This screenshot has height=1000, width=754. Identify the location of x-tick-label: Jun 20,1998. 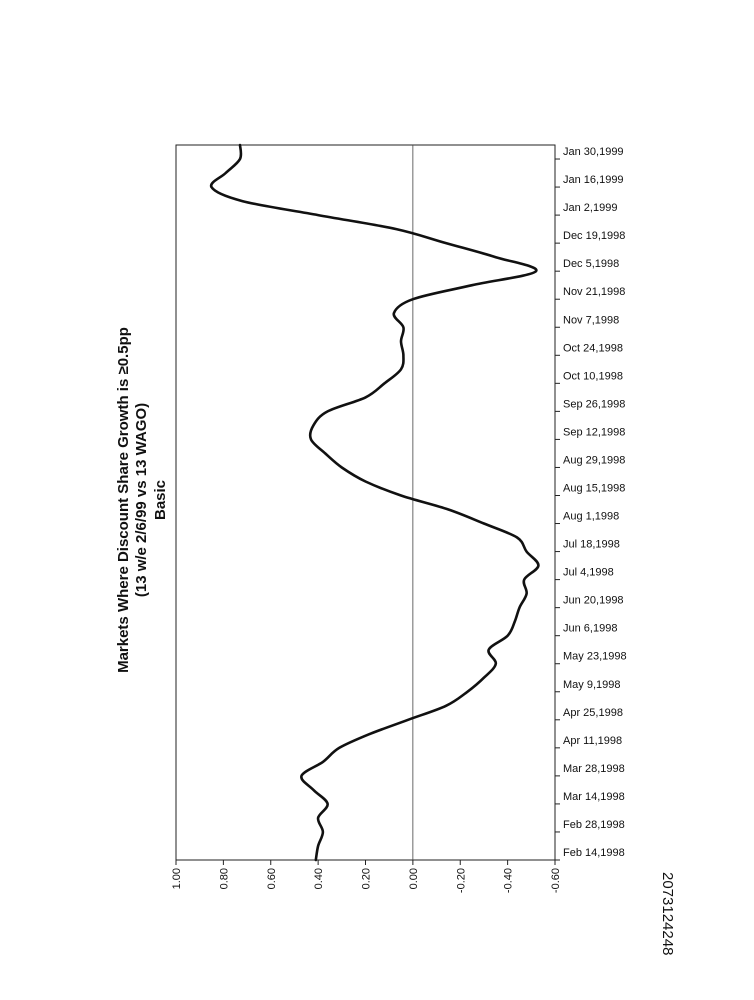
(593, 601).